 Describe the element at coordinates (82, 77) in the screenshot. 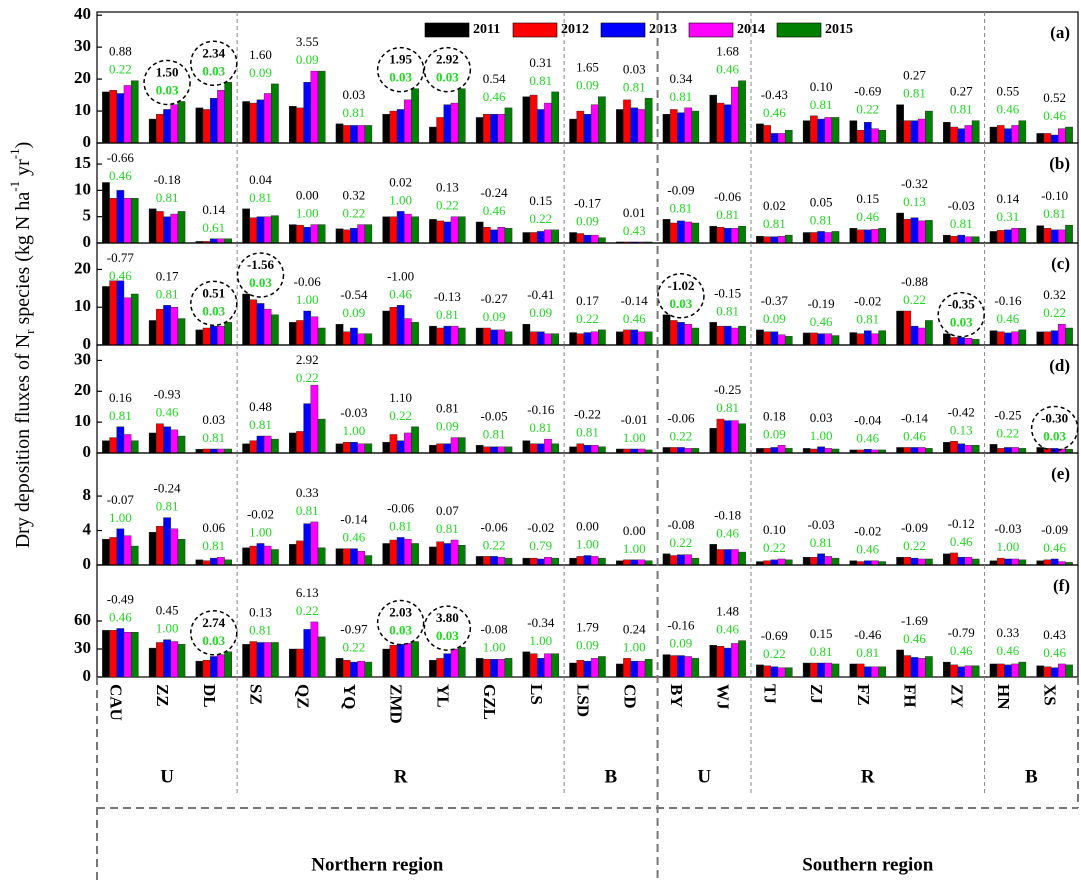

I see `y-tick-label: 20` at that location.